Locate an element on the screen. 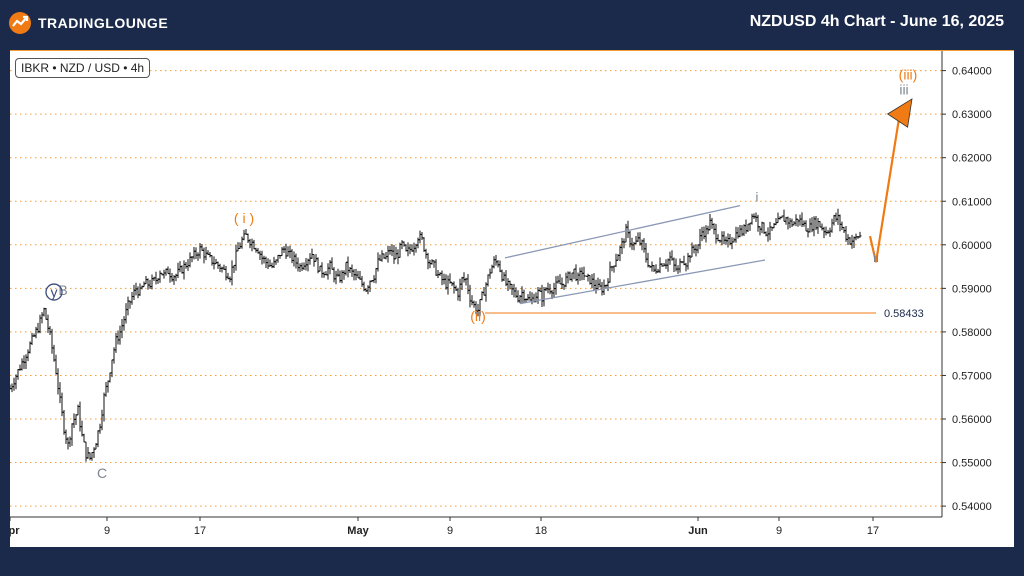 The width and height of the screenshot is (1024, 576). wave-label: (ii) is located at coordinates (478, 316).